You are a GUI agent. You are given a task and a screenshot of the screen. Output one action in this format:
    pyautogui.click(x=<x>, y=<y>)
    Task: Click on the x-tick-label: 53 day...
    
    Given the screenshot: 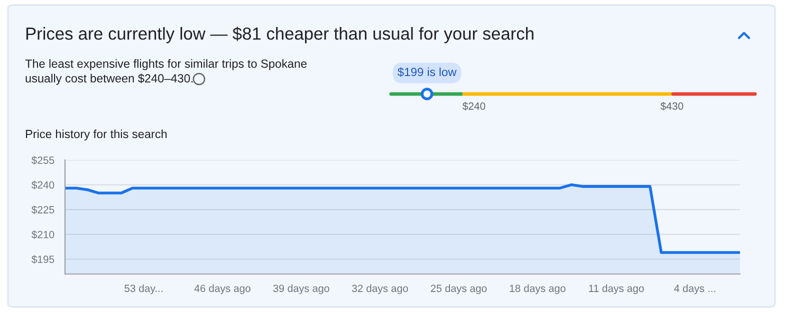 What is the action you would take?
    pyautogui.click(x=143, y=289)
    